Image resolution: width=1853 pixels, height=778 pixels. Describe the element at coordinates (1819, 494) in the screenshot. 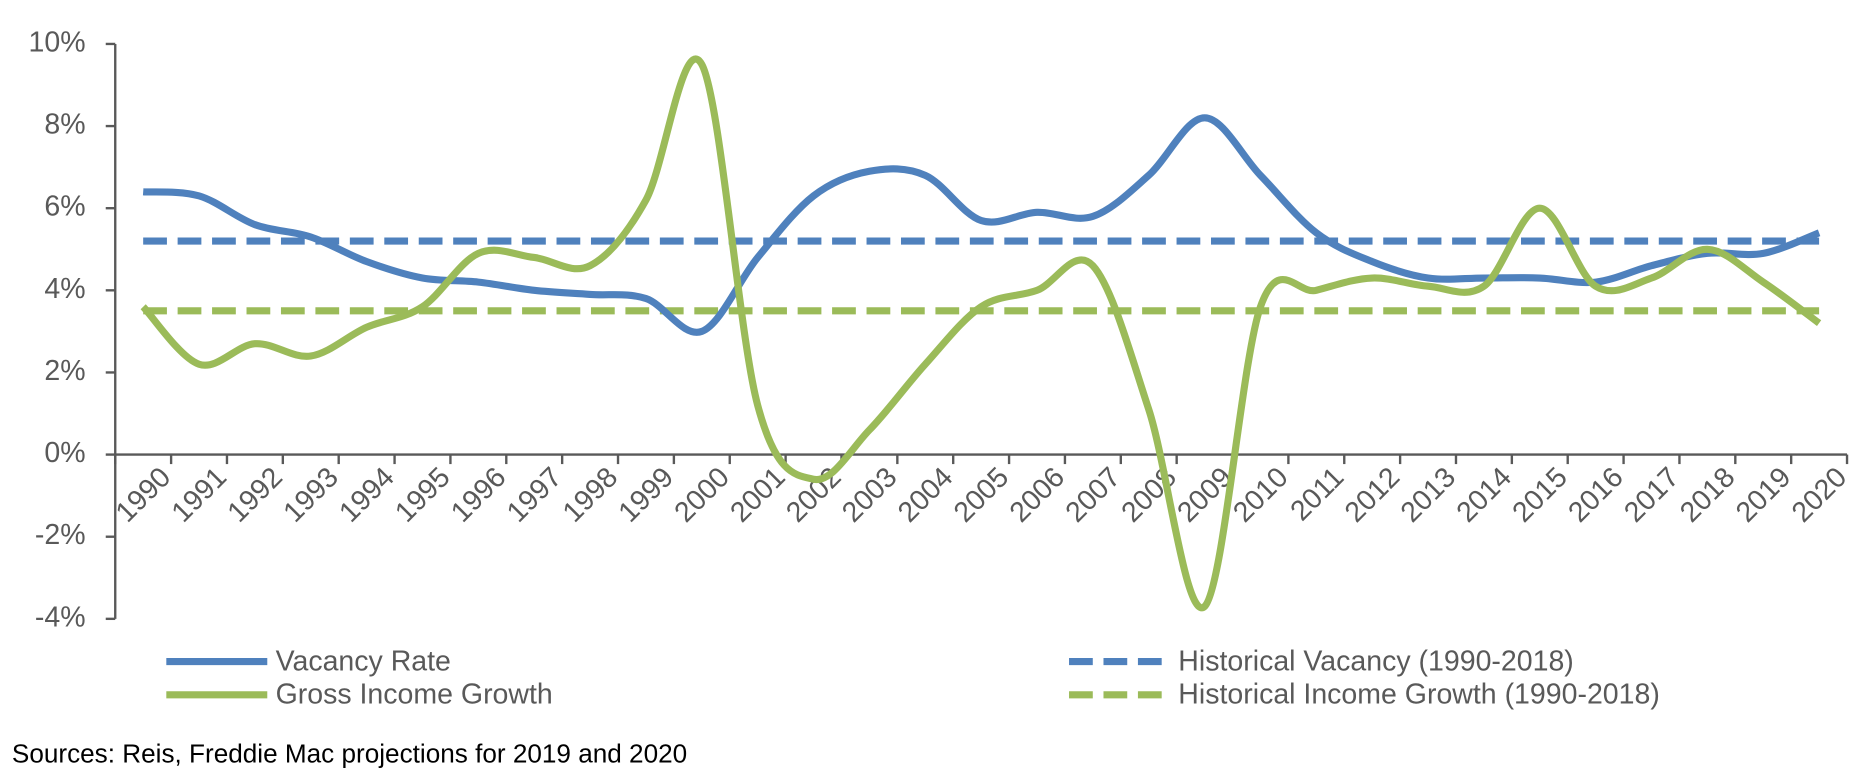

I see `x-tick-label: 2020` at that location.